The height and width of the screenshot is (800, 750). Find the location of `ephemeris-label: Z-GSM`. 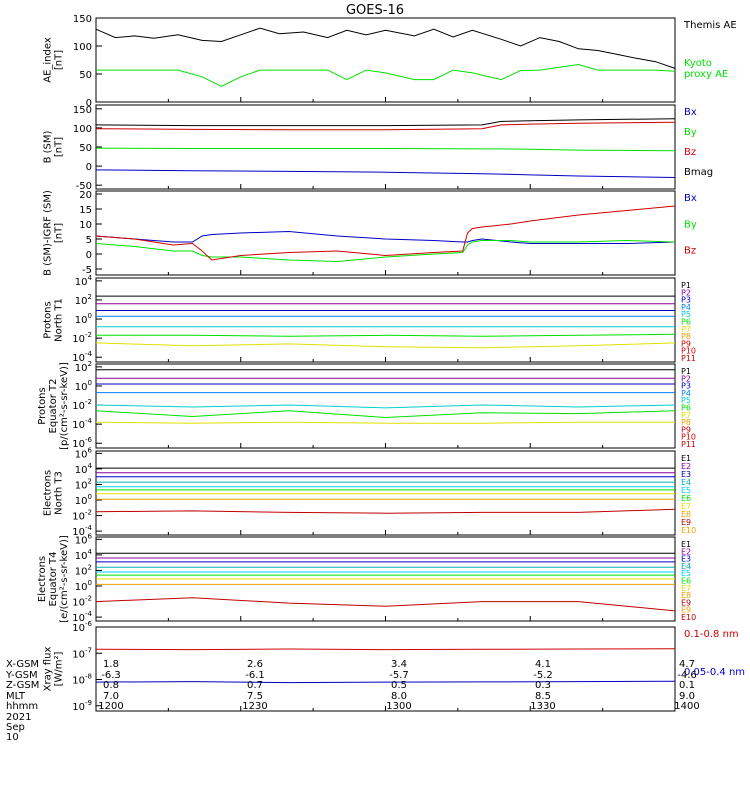

ephemeris-label: Z-GSM is located at coordinates (23, 686).